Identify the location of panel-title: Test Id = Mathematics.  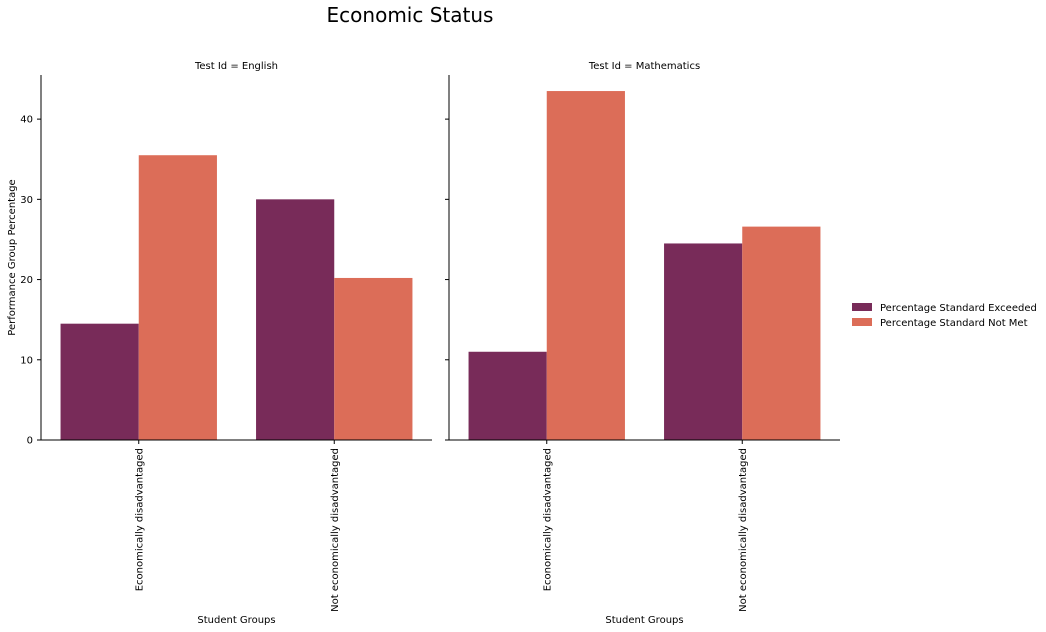
(644, 66).